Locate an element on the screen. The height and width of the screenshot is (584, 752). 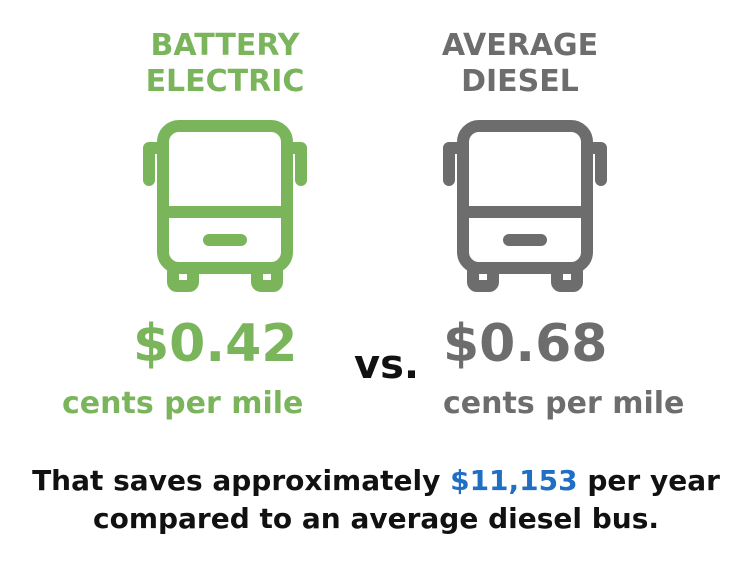
electric-unit: cents per mile is located at coordinates (183, 403).